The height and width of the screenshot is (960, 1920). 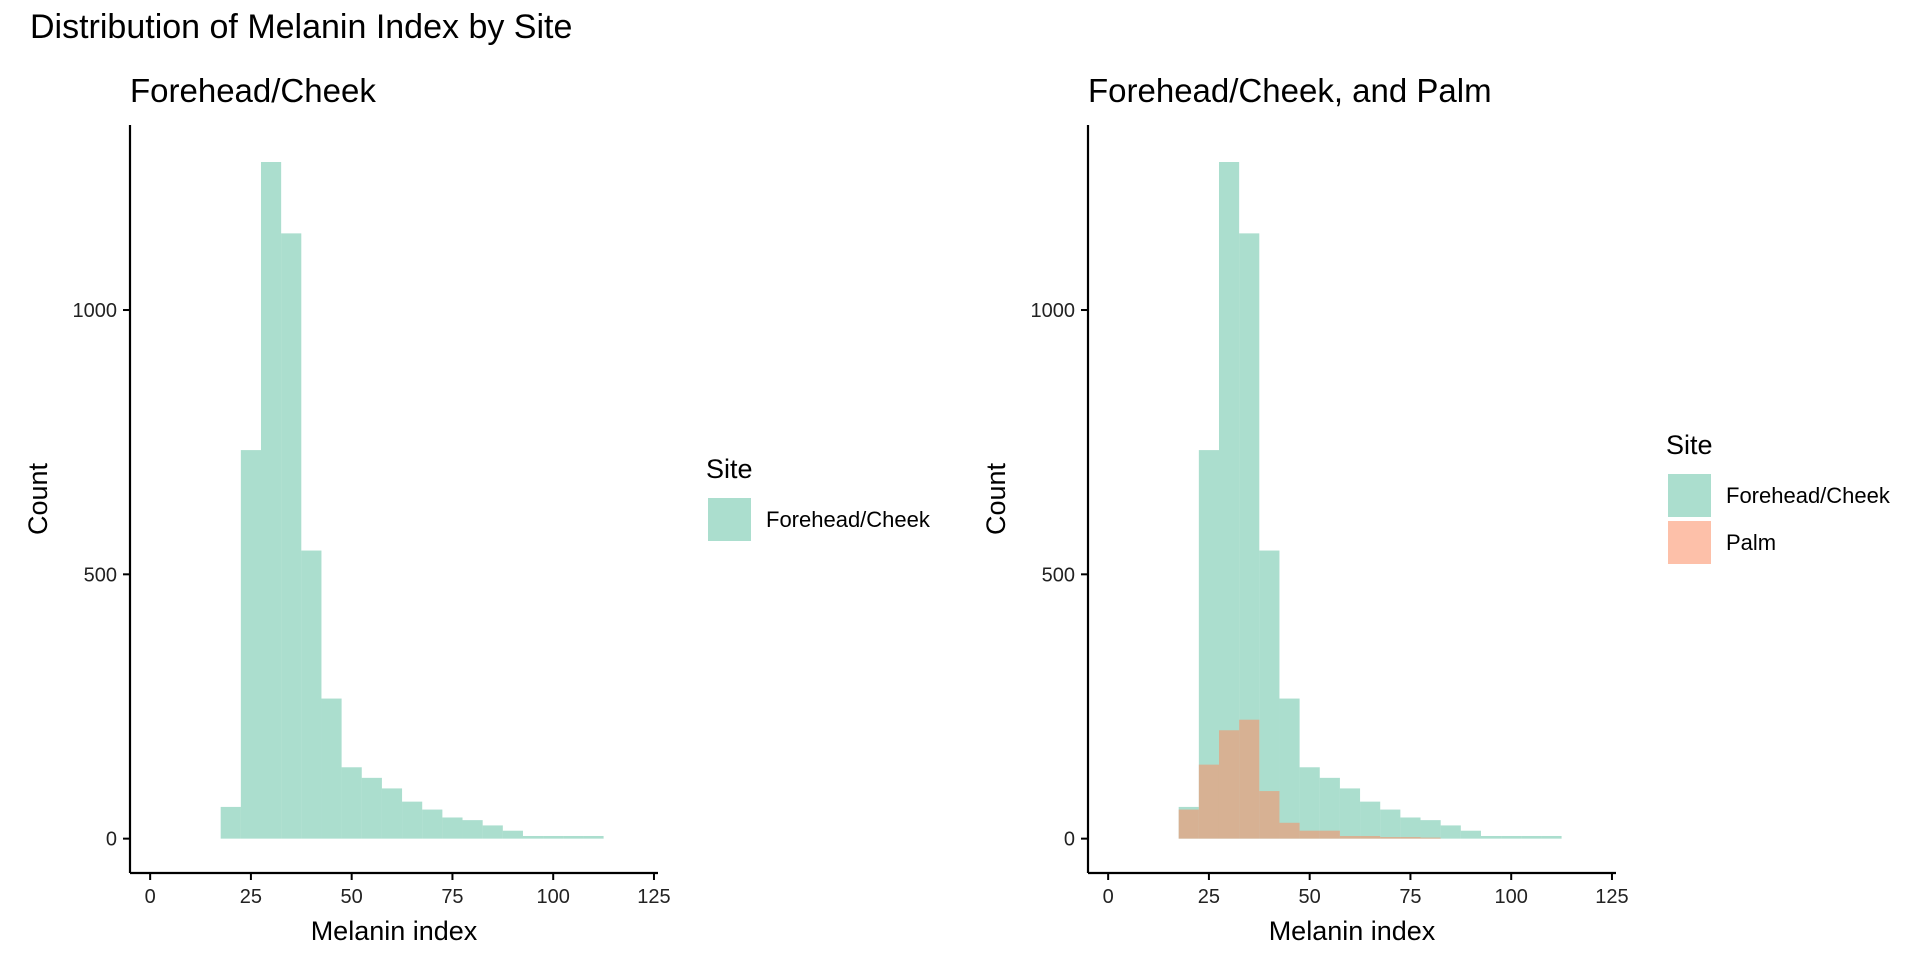 What do you see at coordinates (253, 90) in the screenshot?
I see `panel-title: Forehead/Cheek` at bounding box center [253, 90].